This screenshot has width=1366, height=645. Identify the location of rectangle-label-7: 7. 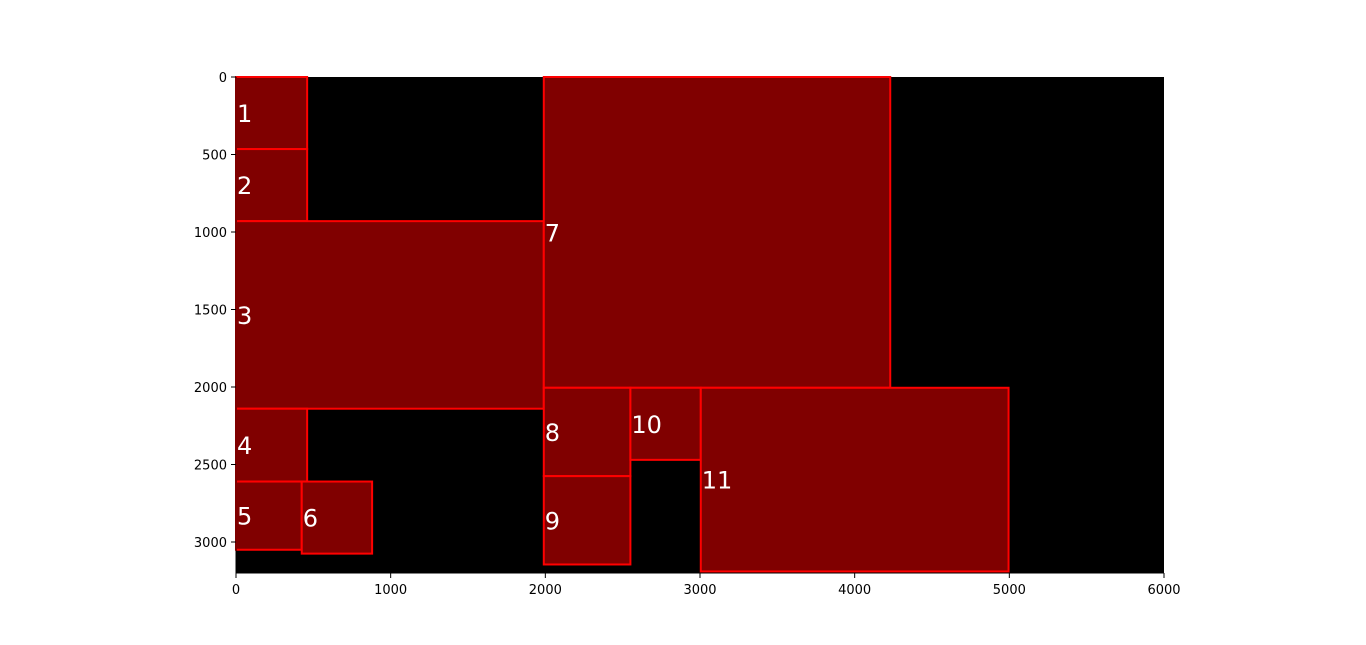
(552, 233).